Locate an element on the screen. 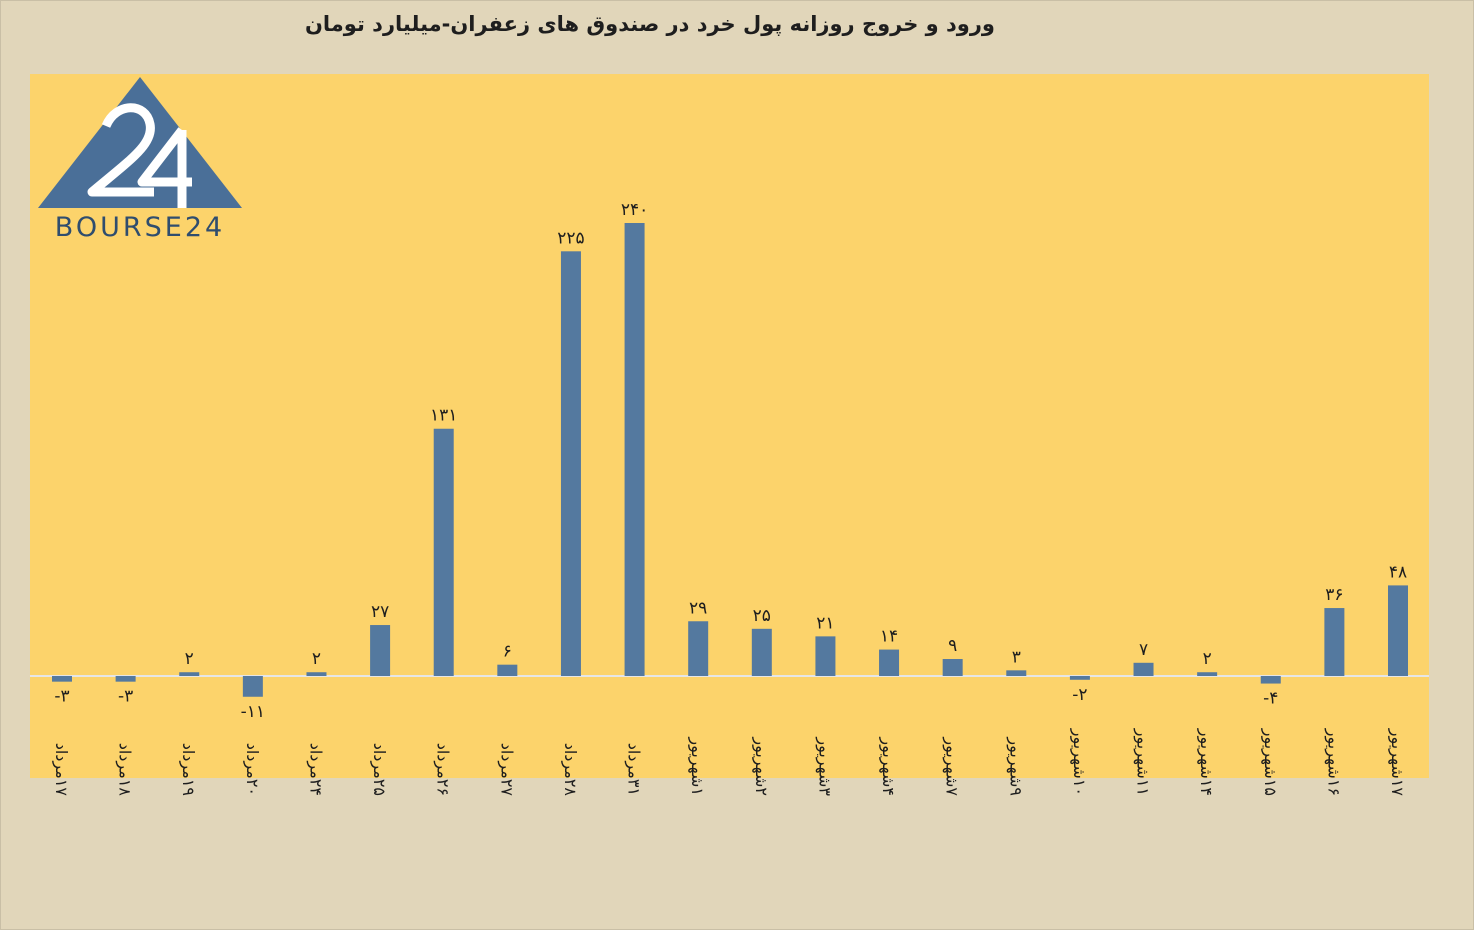 Image resolution: width=1474 pixels, height=930 pixels. value-label-12: ۲۵ is located at coordinates (762, 616).